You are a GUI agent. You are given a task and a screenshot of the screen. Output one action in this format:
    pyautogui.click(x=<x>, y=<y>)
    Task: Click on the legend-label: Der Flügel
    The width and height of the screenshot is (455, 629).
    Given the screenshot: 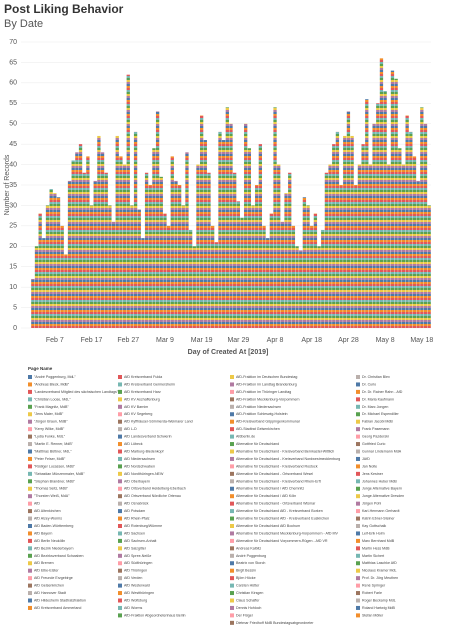 What is the action you would take?
    pyautogui.click(x=244, y=615)
    